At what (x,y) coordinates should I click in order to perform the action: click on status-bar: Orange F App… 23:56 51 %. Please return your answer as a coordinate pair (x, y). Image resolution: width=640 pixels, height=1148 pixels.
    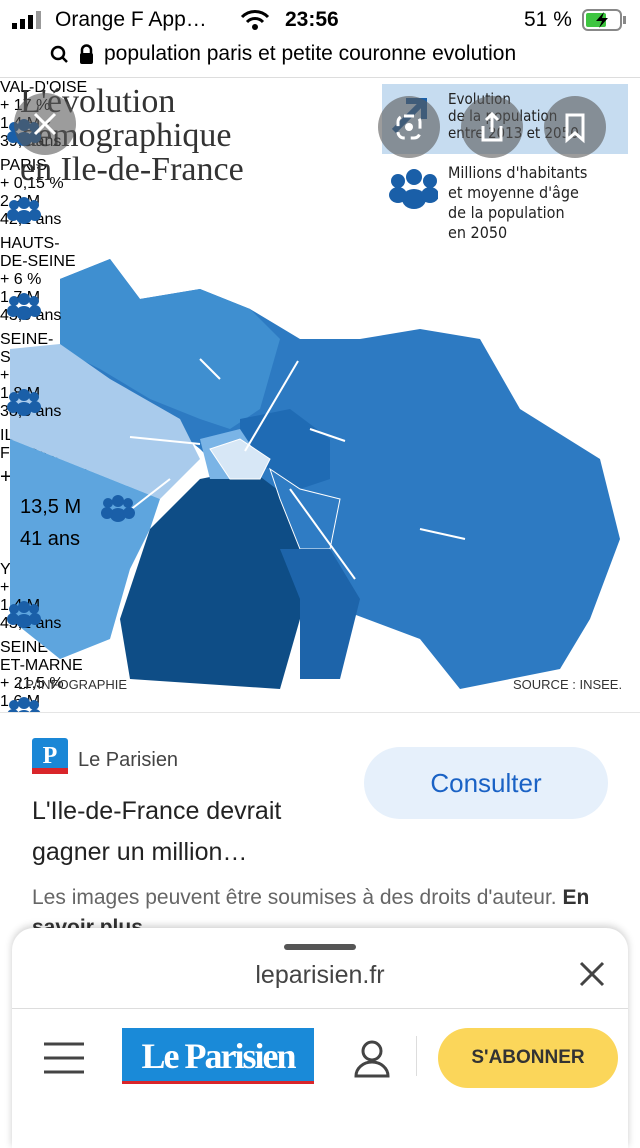
    Looking at the image, I should click on (320, 22).